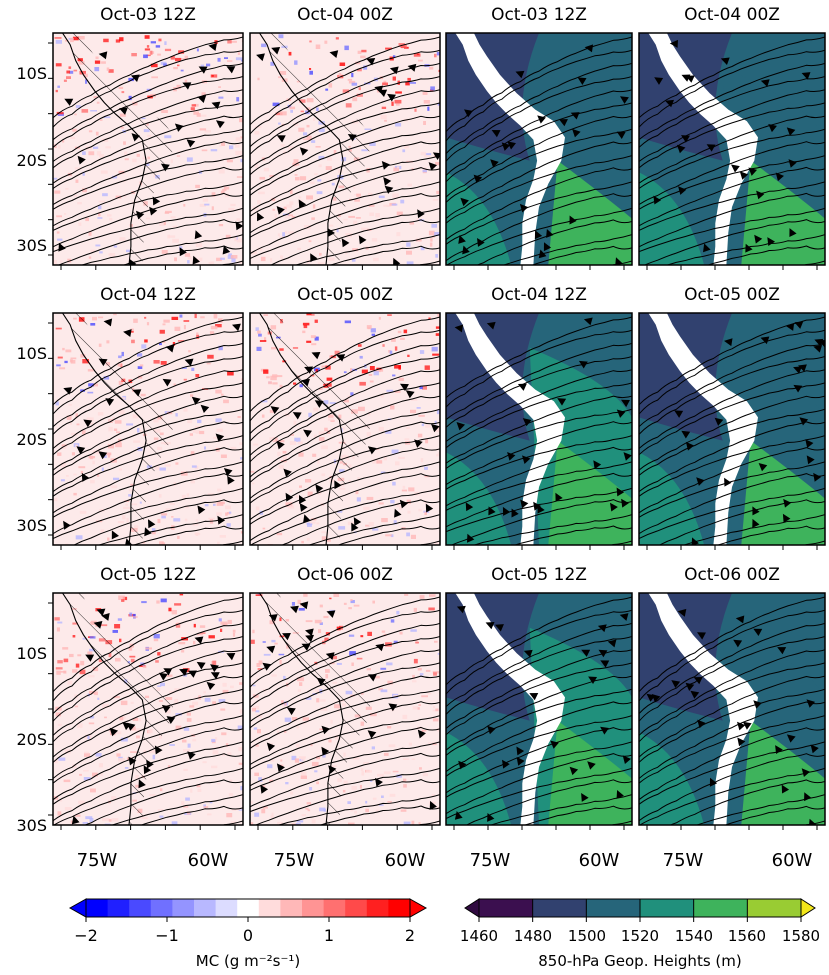 The image size is (829, 975). Describe the element at coordinates (539, 709) in the screenshot. I see `panel-frame` at that location.